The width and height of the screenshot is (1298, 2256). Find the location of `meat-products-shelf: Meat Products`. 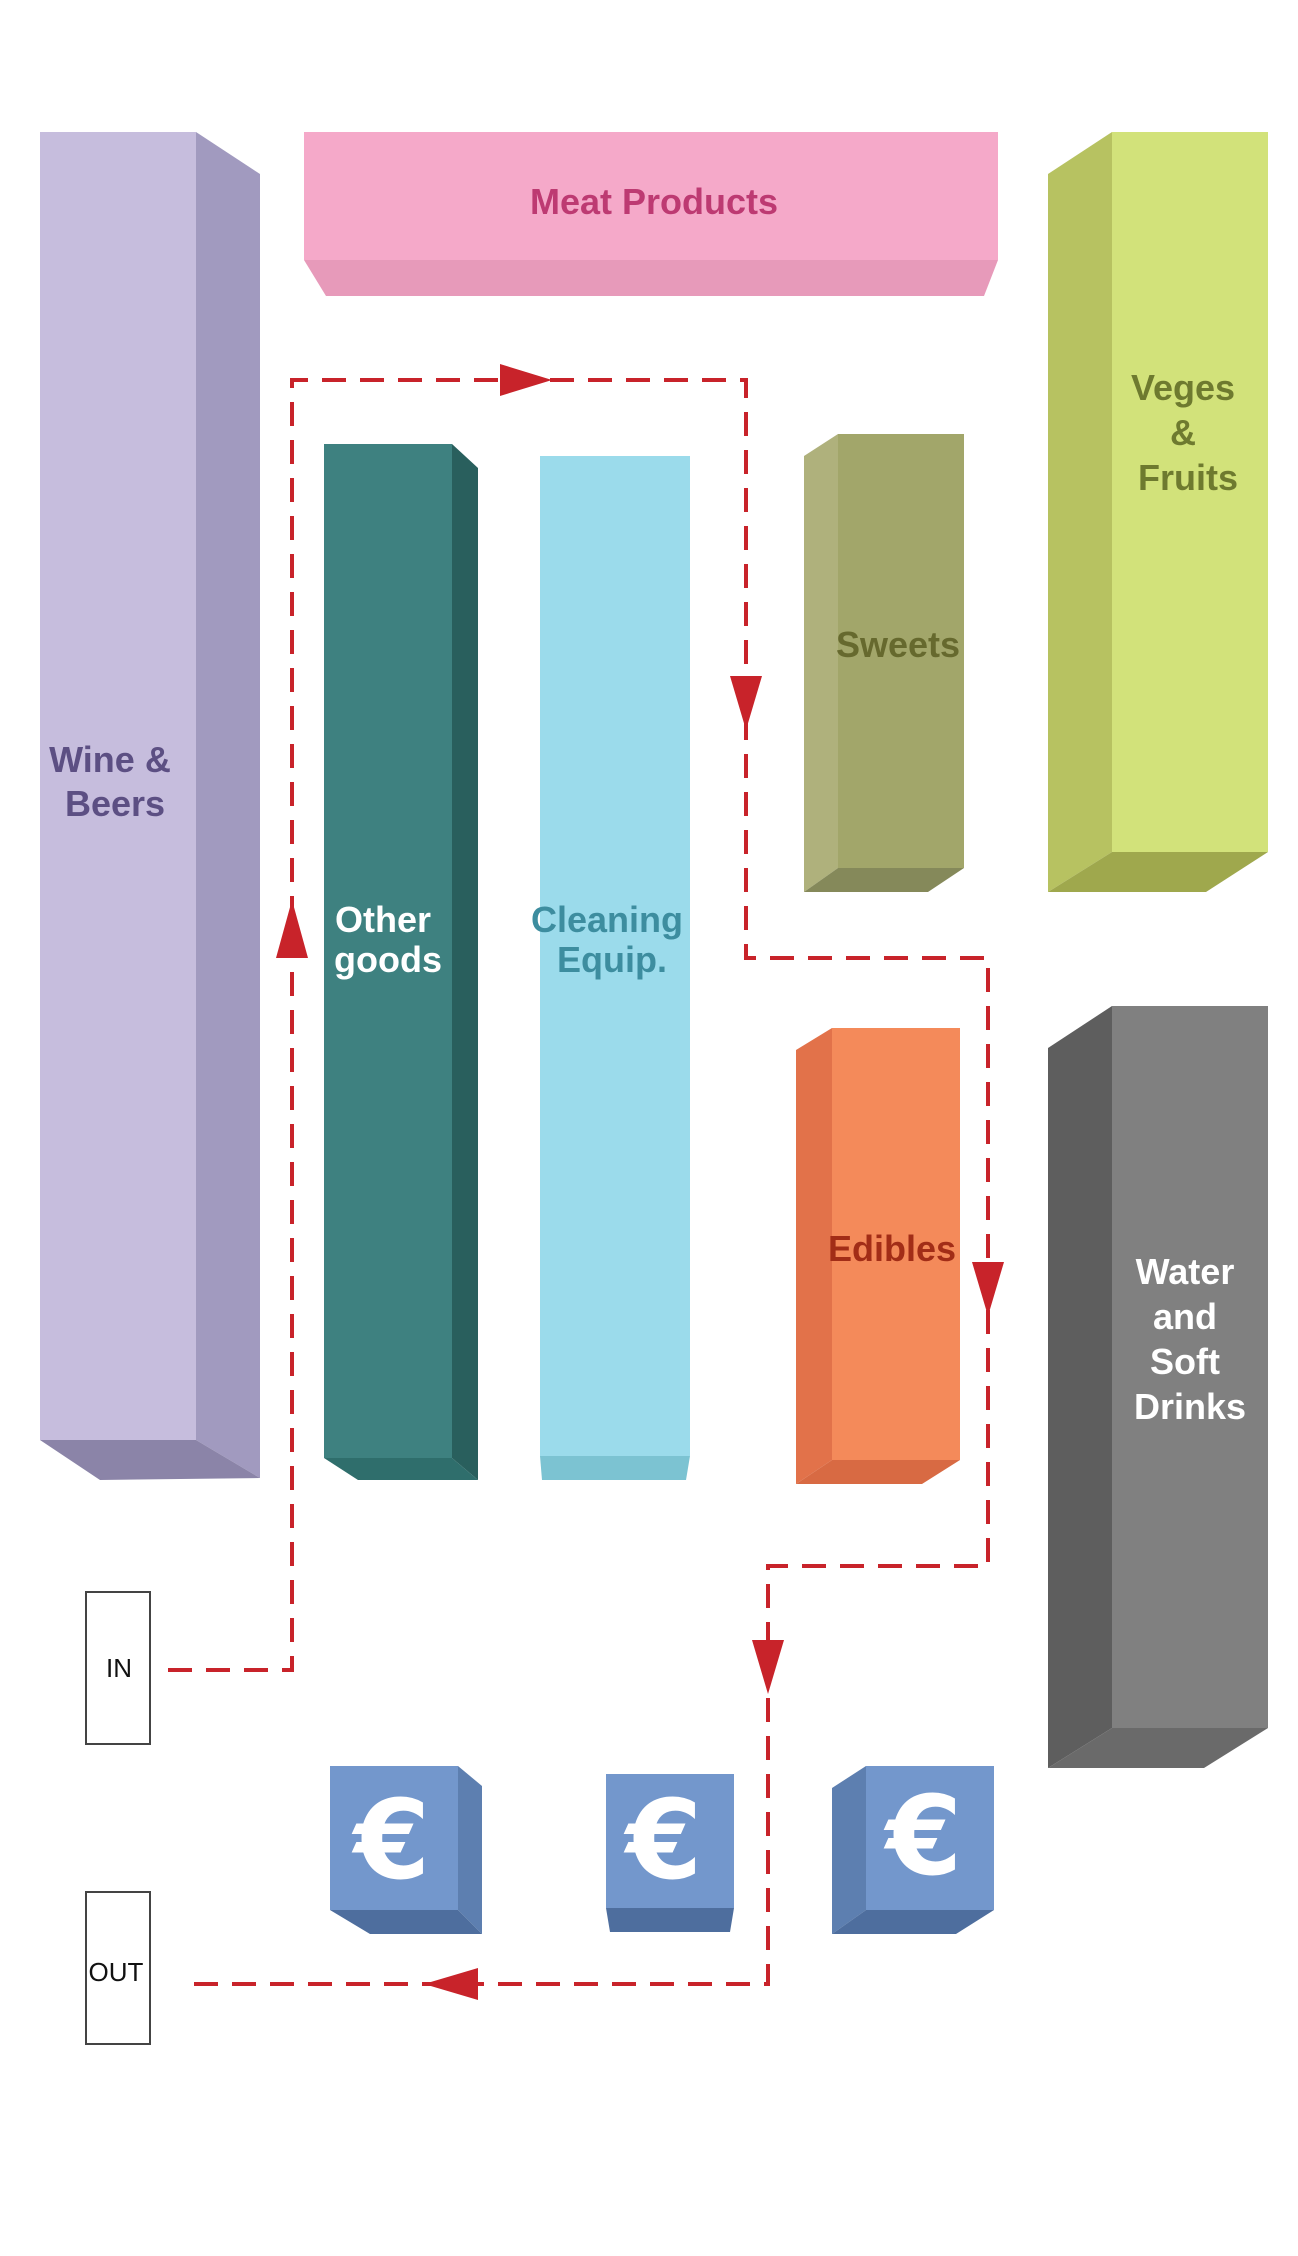

meat-products-shelf: Meat Products is located at coordinates (651, 214).